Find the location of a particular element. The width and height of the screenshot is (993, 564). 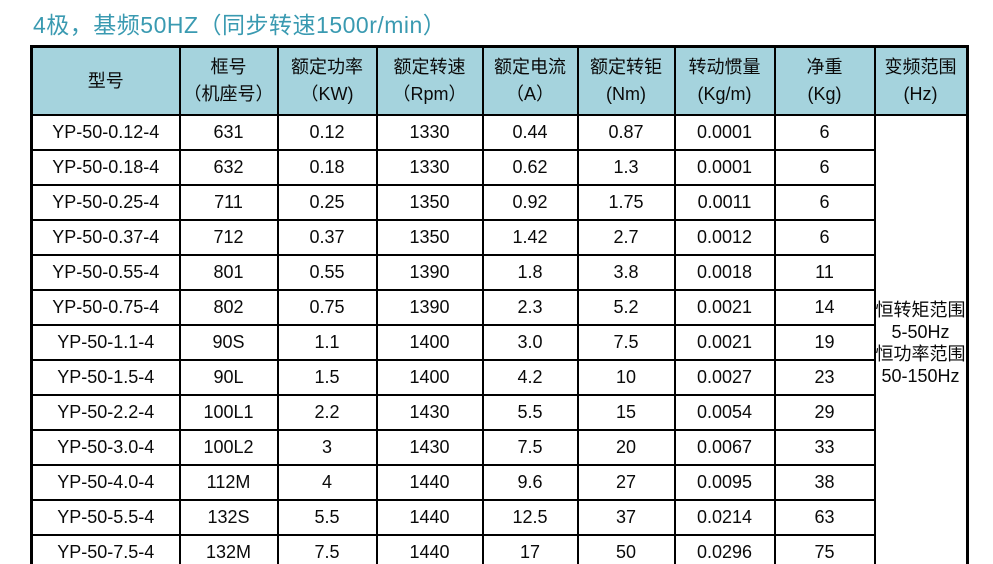

col-header-unit: （KW) is located at coordinates (327, 94).